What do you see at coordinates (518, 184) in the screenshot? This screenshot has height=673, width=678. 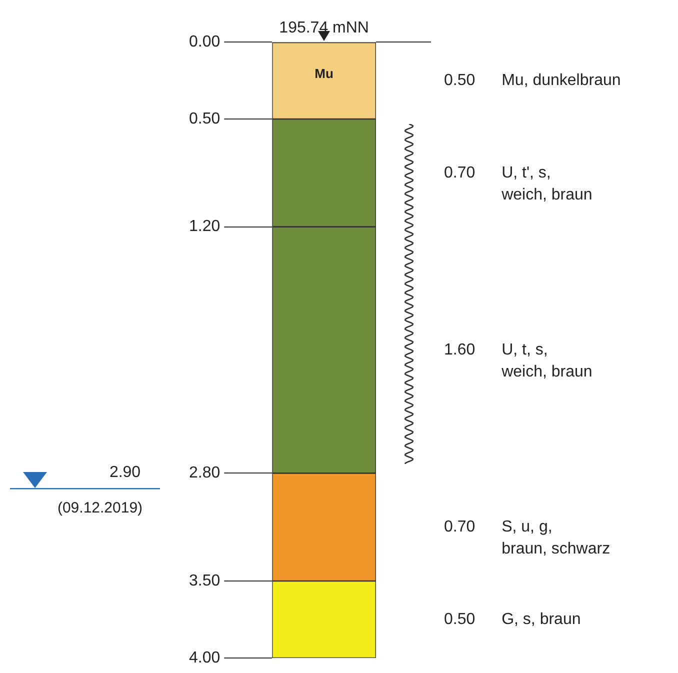 I see `text: 0.70 U, t', s, weich, braun` at bounding box center [518, 184].